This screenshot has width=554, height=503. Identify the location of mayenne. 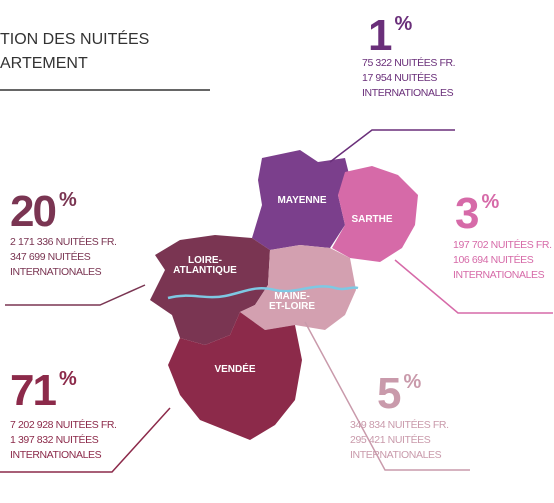
(301, 200).